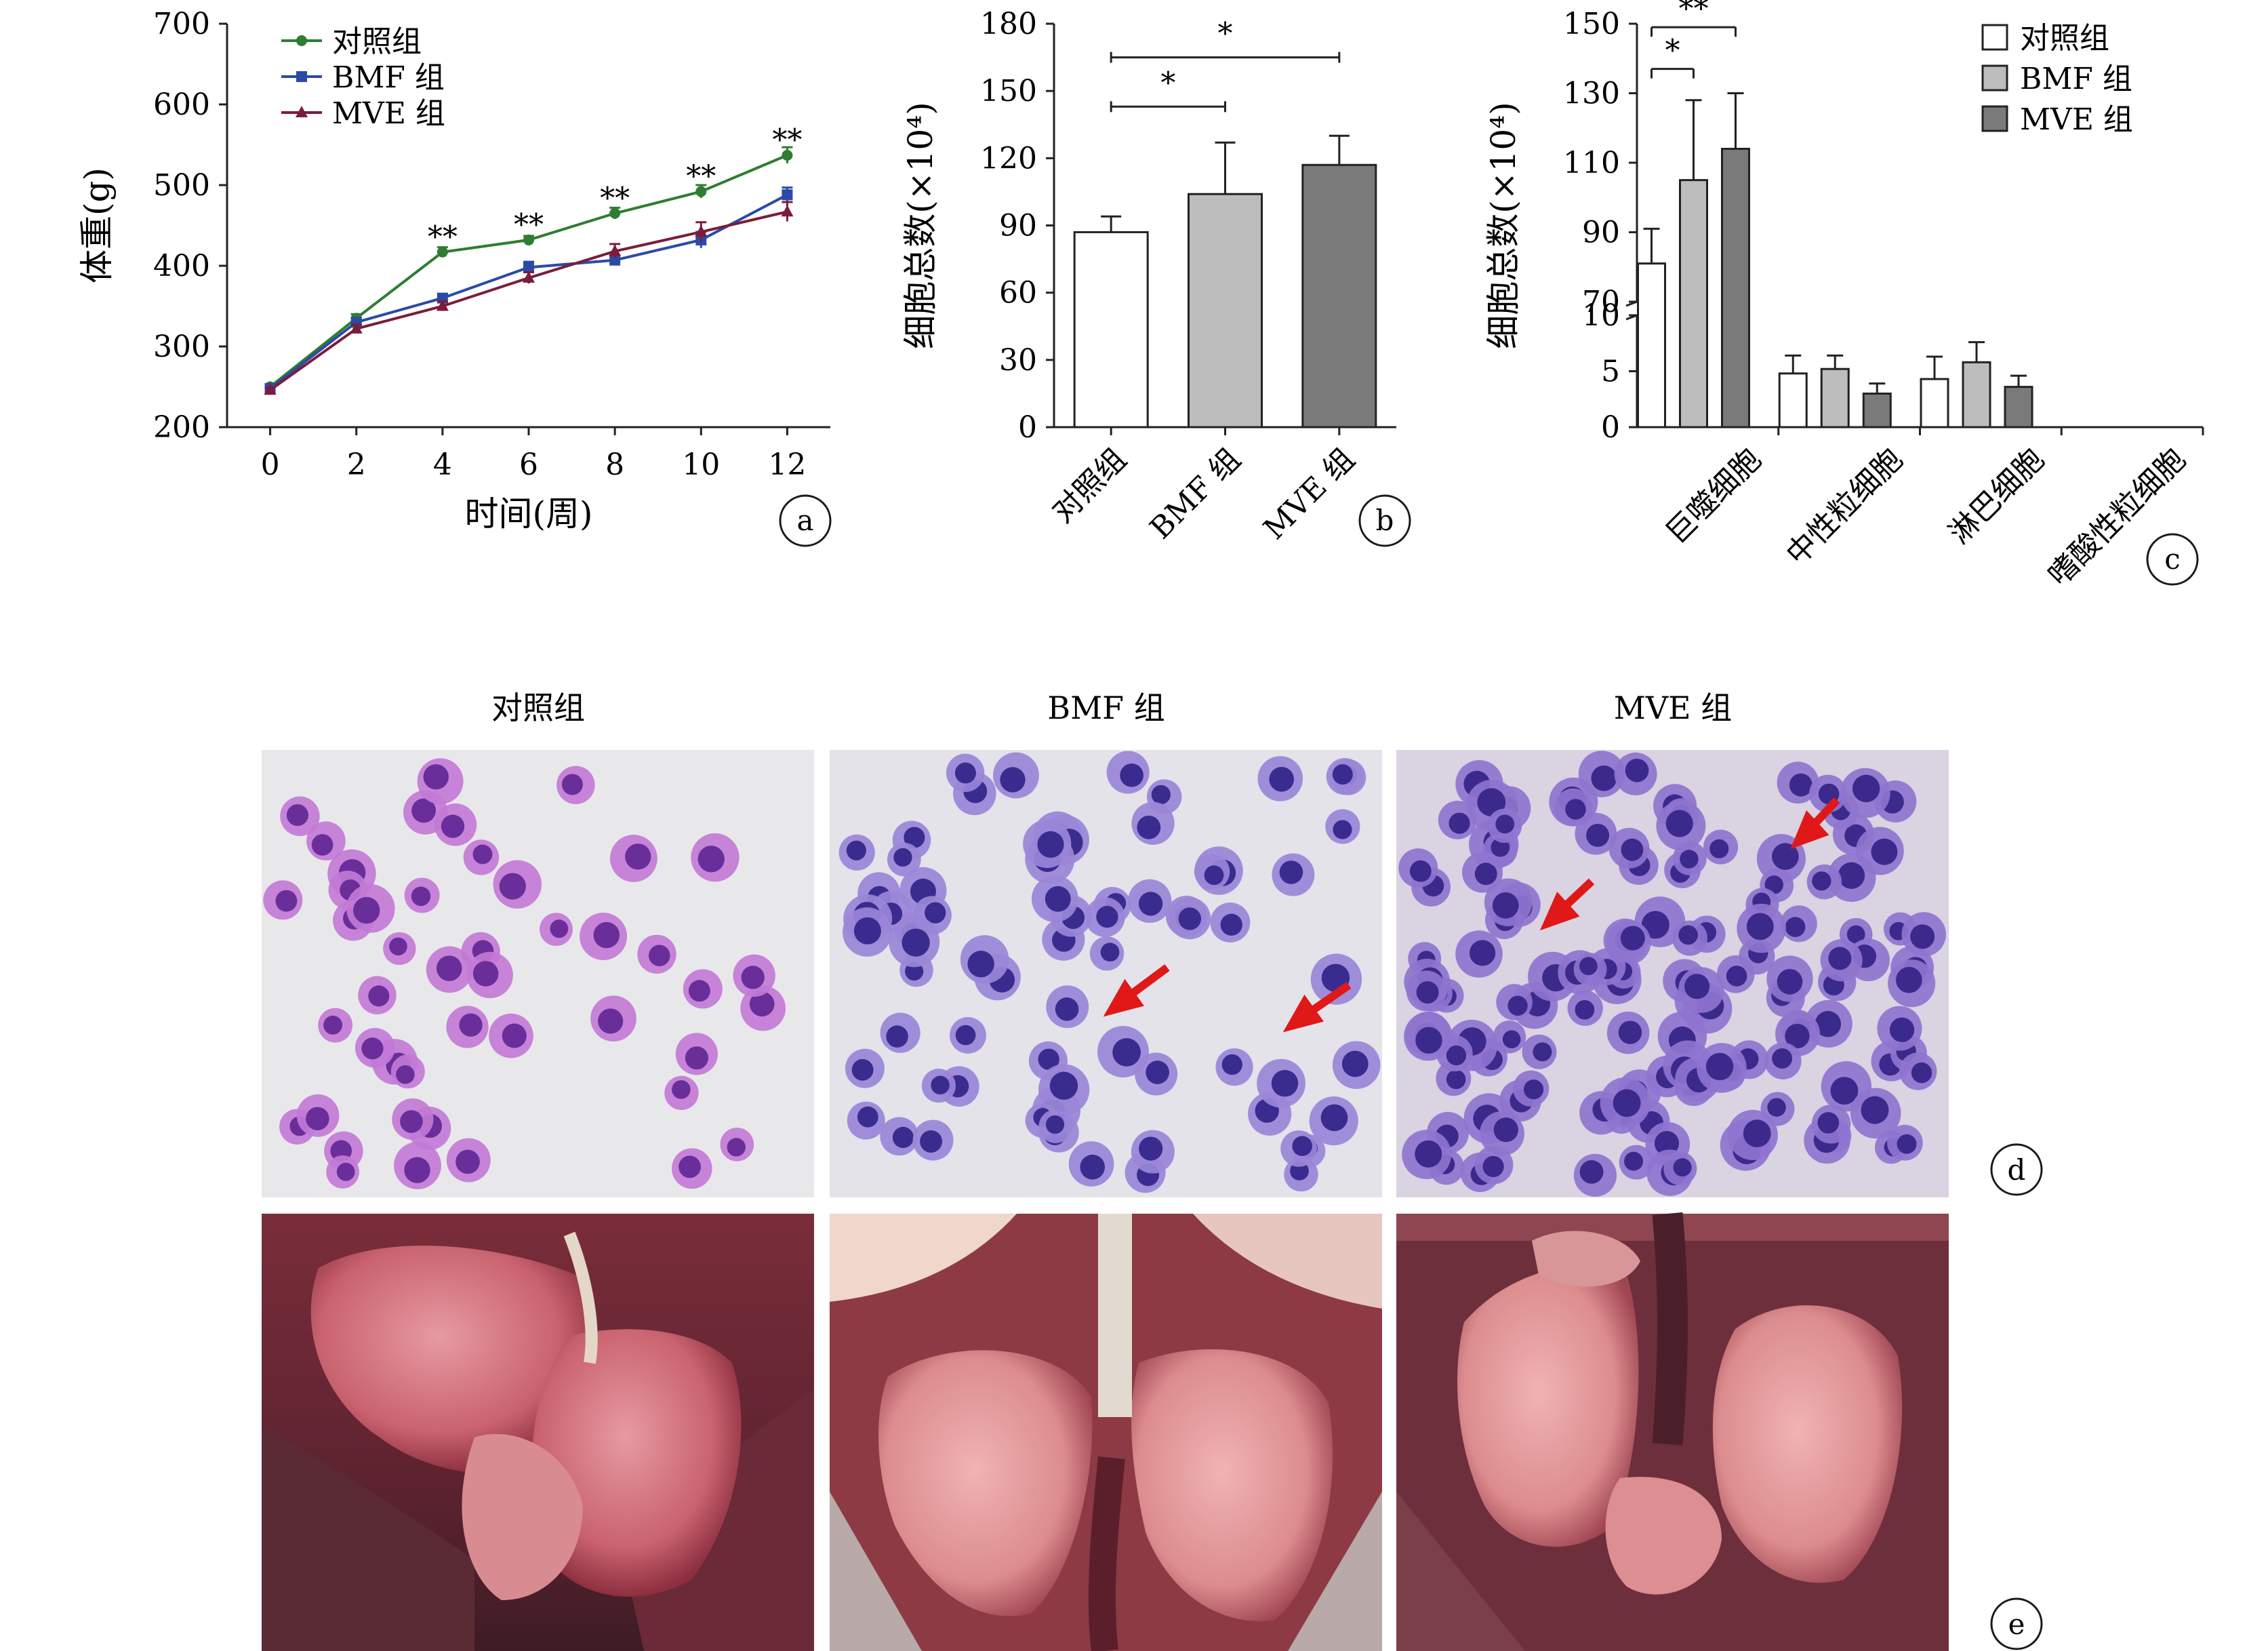  Describe the element at coordinates (2172, 559) in the screenshot. I see `panel-c-badge` at that location.